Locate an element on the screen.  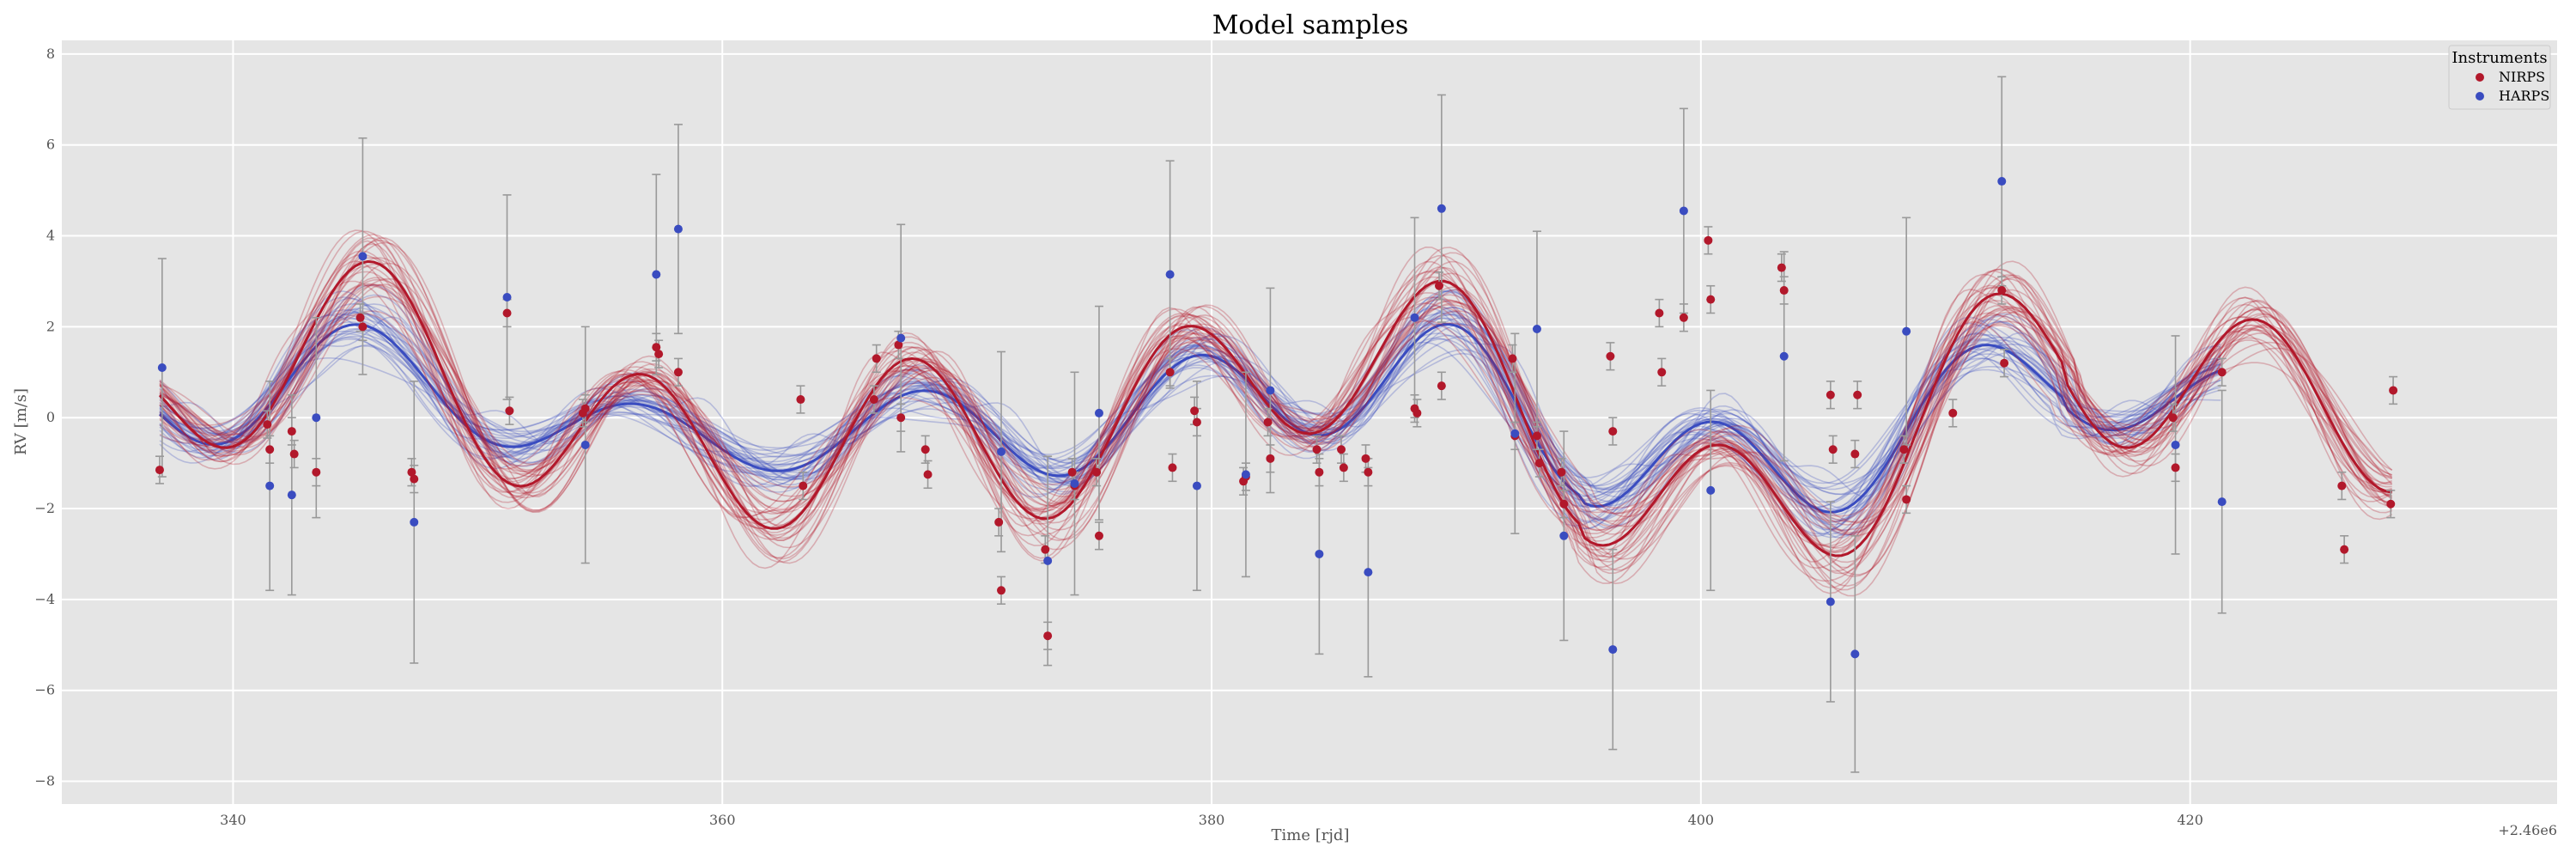
legend-label-nirps: NIRPS is located at coordinates (2522, 77).